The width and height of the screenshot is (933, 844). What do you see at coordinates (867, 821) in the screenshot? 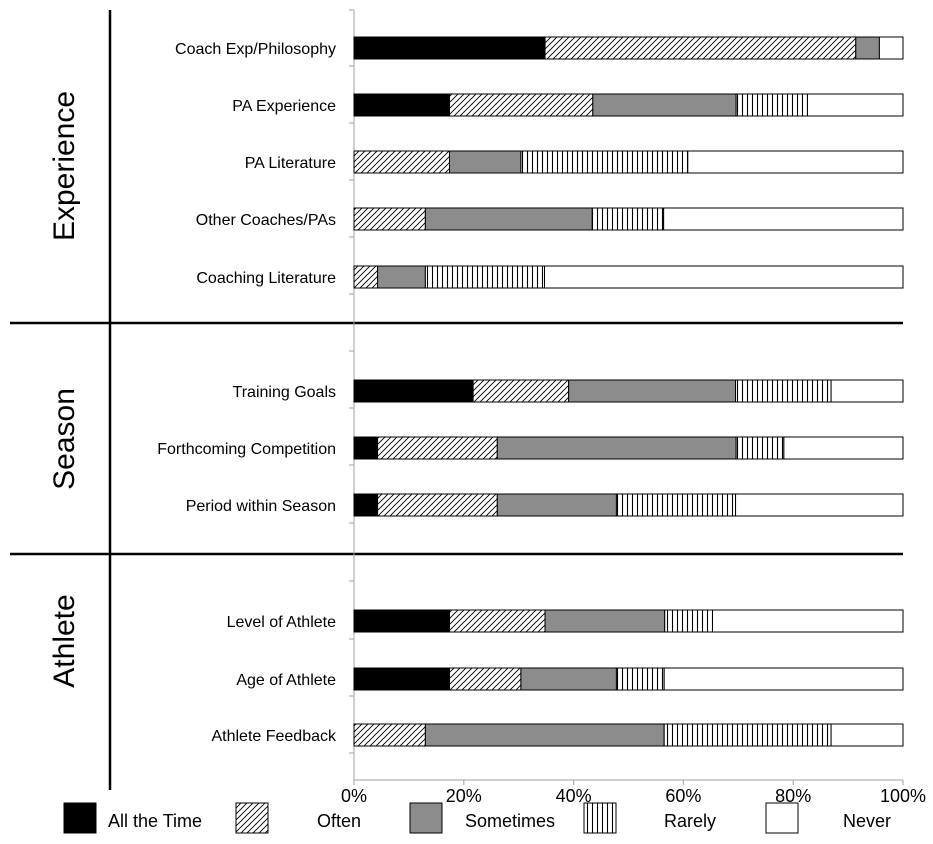
I see `legend-label: Never` at bounding box center [867, 821].